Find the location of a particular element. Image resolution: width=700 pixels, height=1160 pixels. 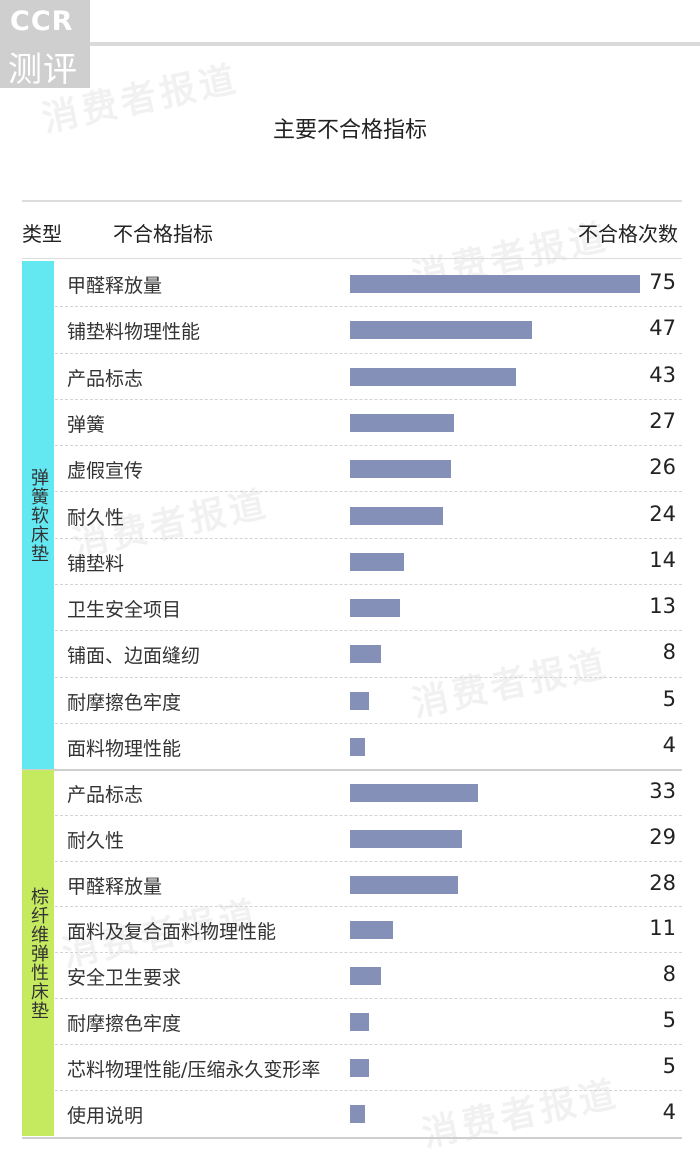

group-label: 棕纤维弹性床垫 is located at coordinates (38, 953).